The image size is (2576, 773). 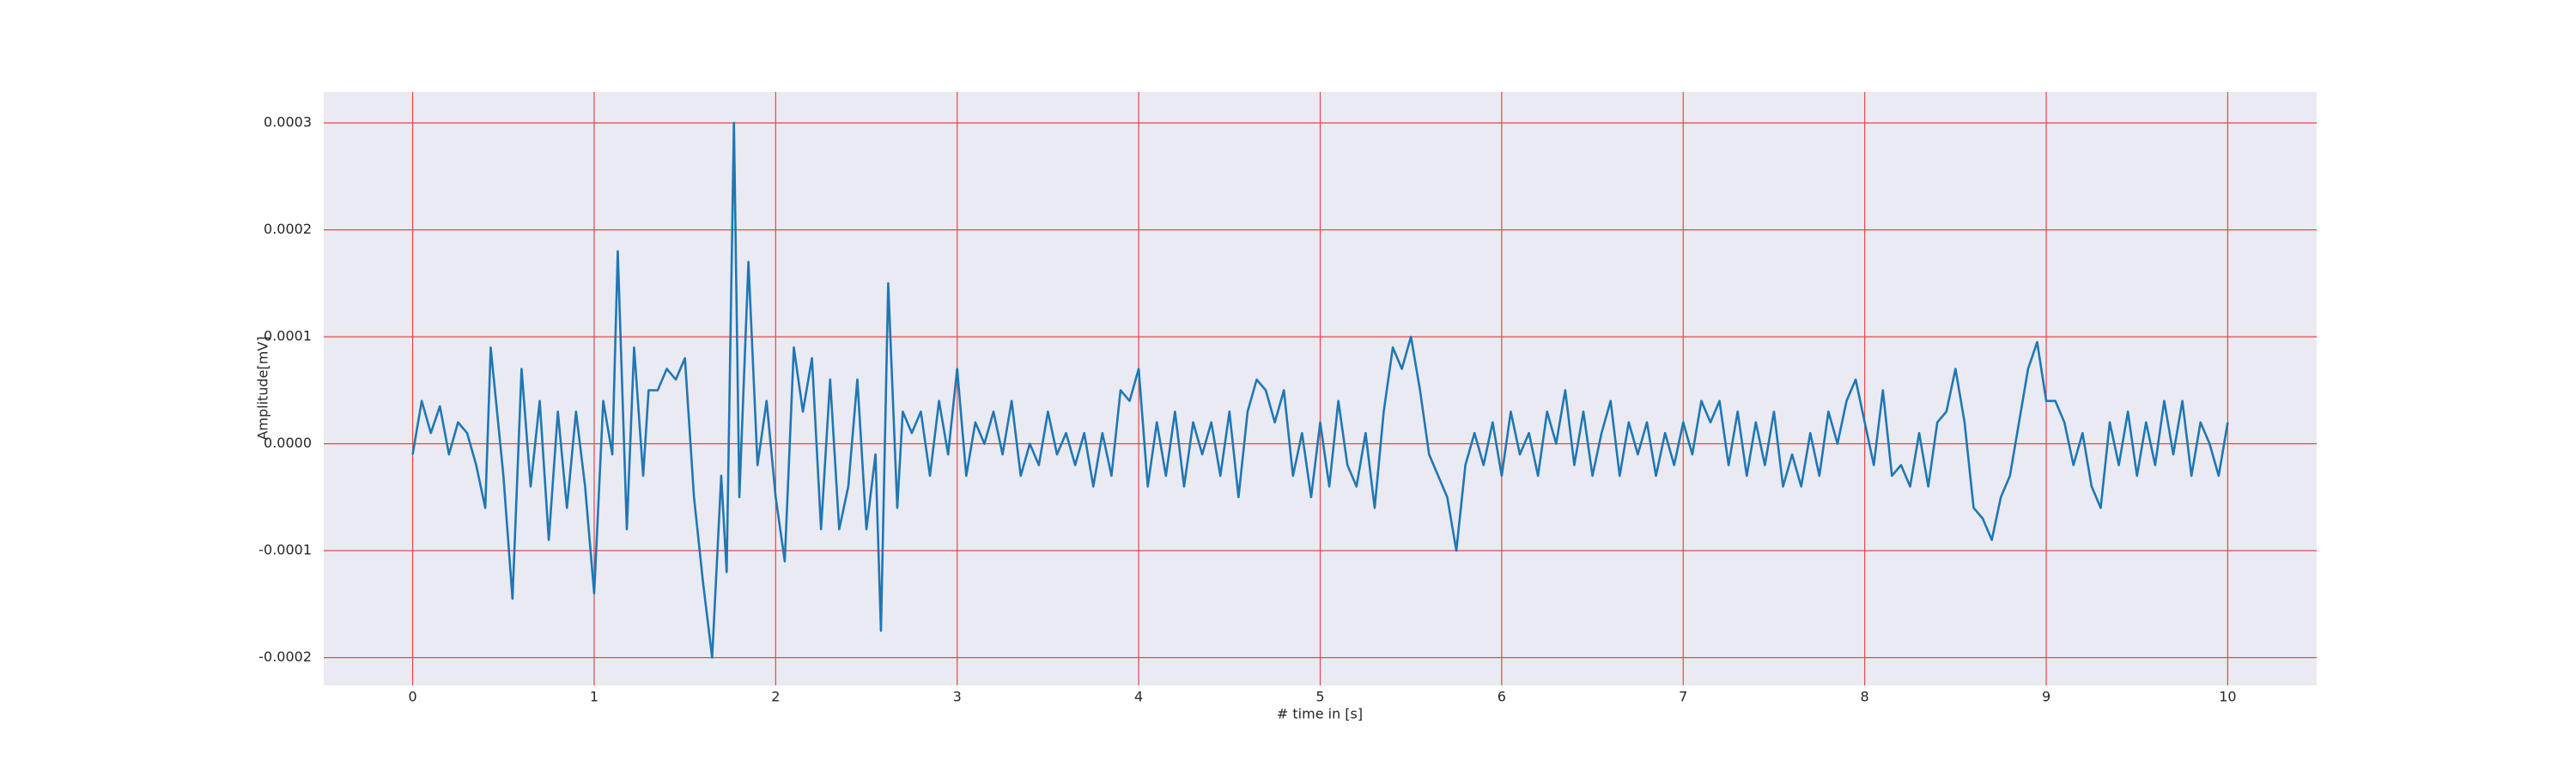 What do you see at coordinates (2046, 697) in the screenshot?
I see `x-tick-label: 9` at bounding box center [2046, 697].